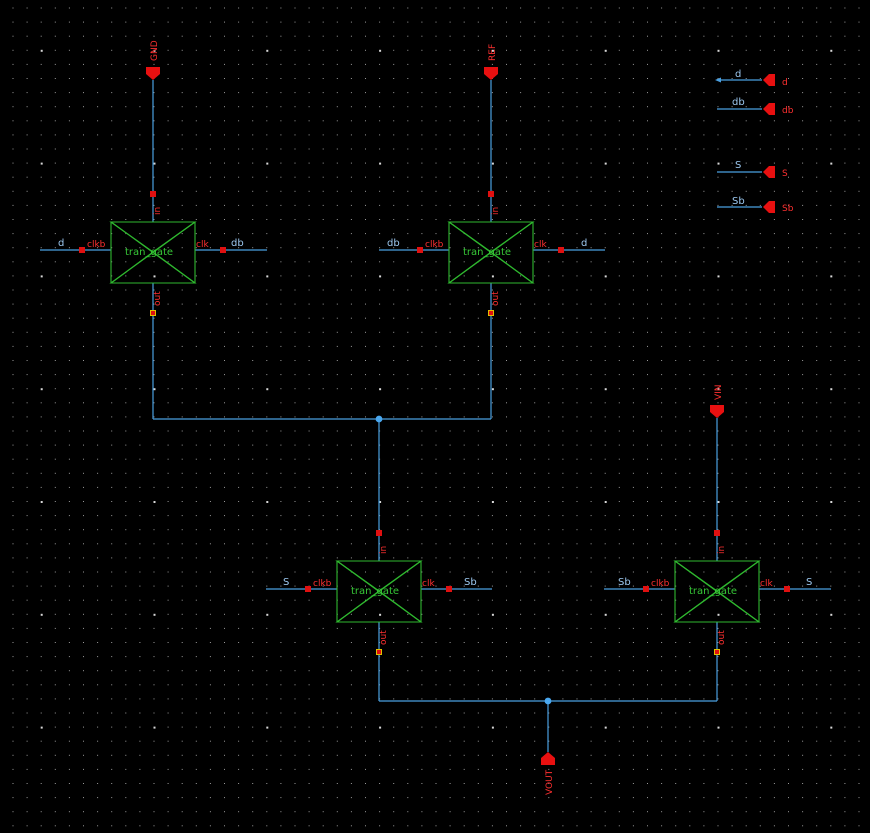 This screenshot has width=870, height=833. What do you see at coordinates (761, 78) in the screenshot?
I see `port-d: d d` at bounding box center [761, 78].